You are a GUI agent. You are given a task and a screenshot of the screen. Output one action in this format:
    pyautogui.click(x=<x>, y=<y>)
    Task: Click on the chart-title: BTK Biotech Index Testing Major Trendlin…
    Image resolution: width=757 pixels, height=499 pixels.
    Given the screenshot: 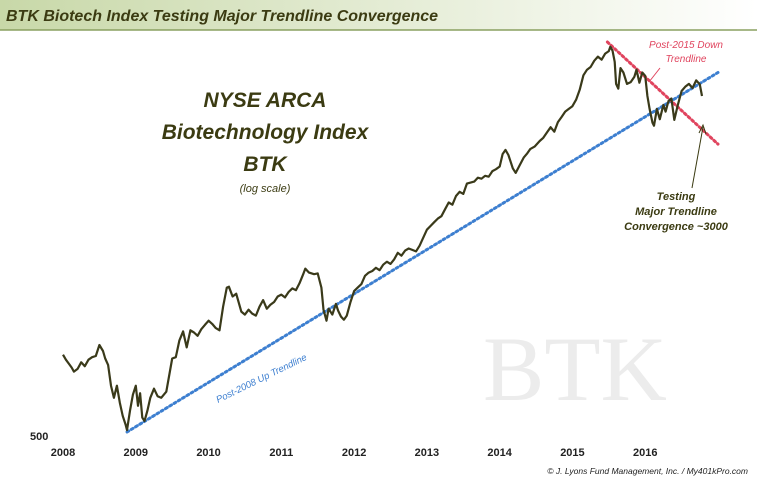 What is the action you would take?
    pyautogui.click(x=222, y=16)
    